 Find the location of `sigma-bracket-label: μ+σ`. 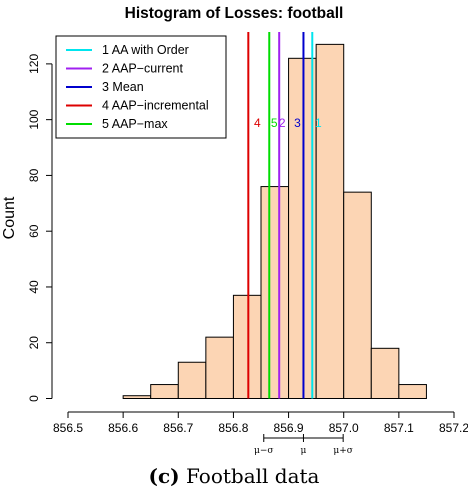

sigma-bracket-label: μ+σ is located at coordinates (343, 451).